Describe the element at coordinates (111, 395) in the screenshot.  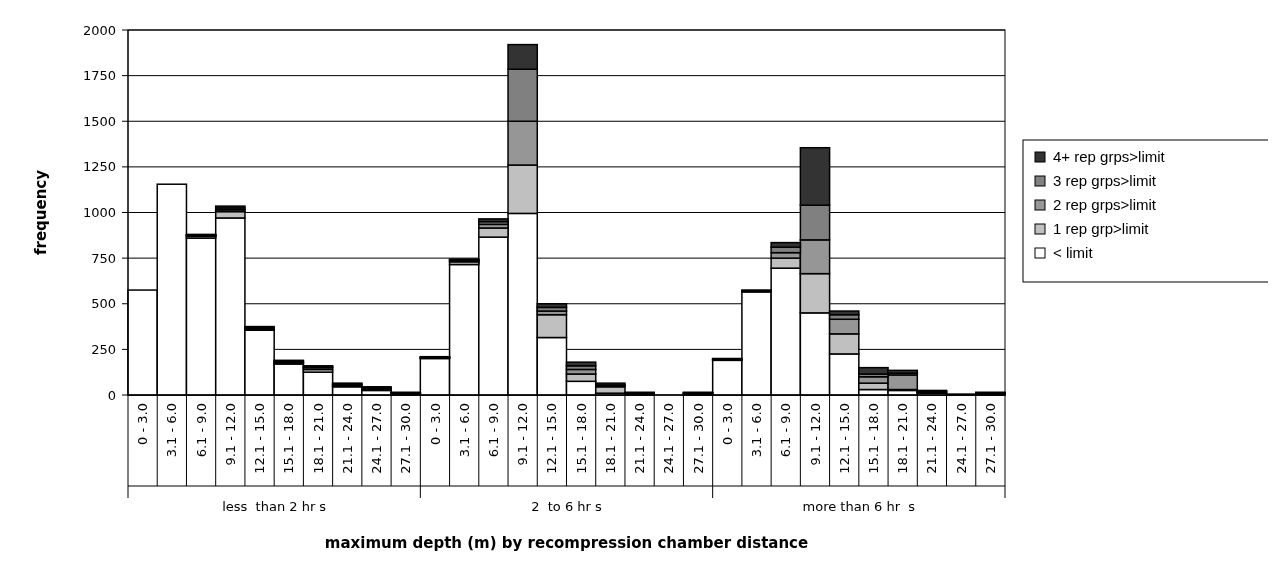
I see `y-tick-label: 0` at that location.